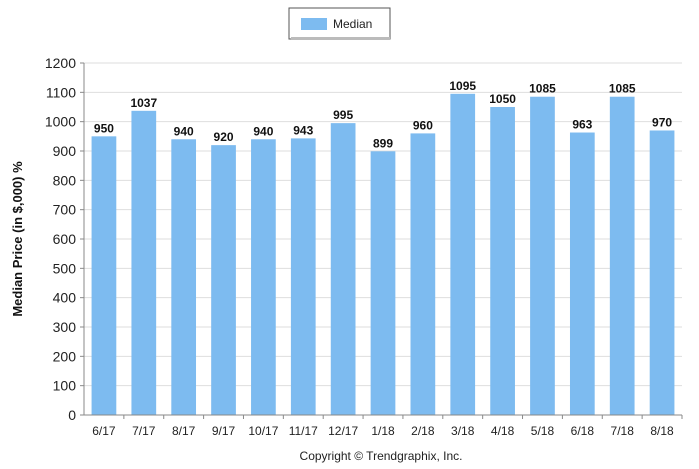  I want to click on y-tick-label: 400, so click(65, 298).